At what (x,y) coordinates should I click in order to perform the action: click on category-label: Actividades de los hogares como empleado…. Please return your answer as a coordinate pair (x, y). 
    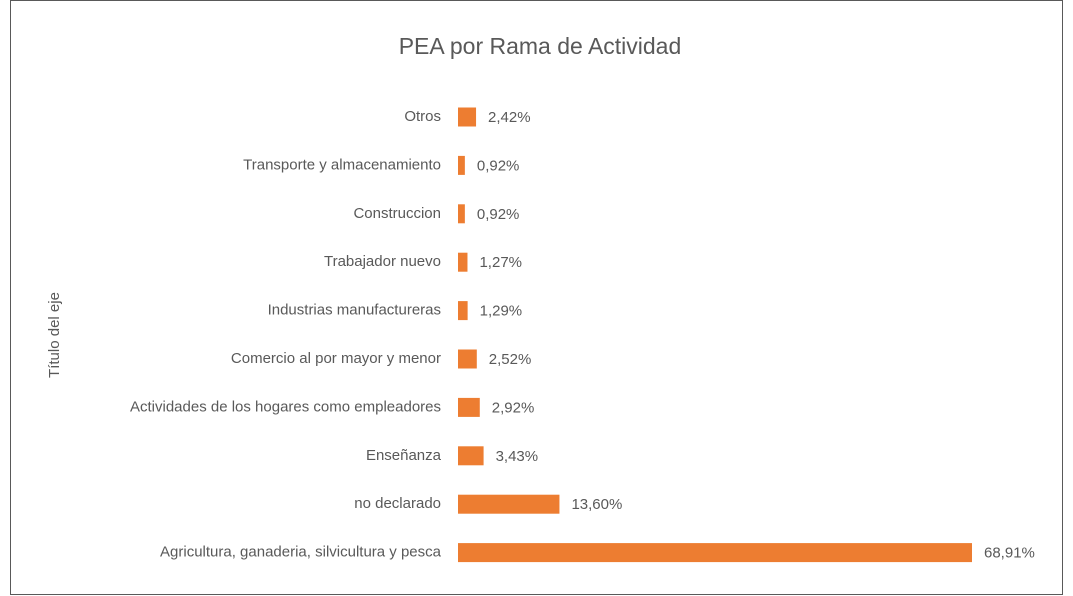
    Looking at the image, I should click on (285, 406).